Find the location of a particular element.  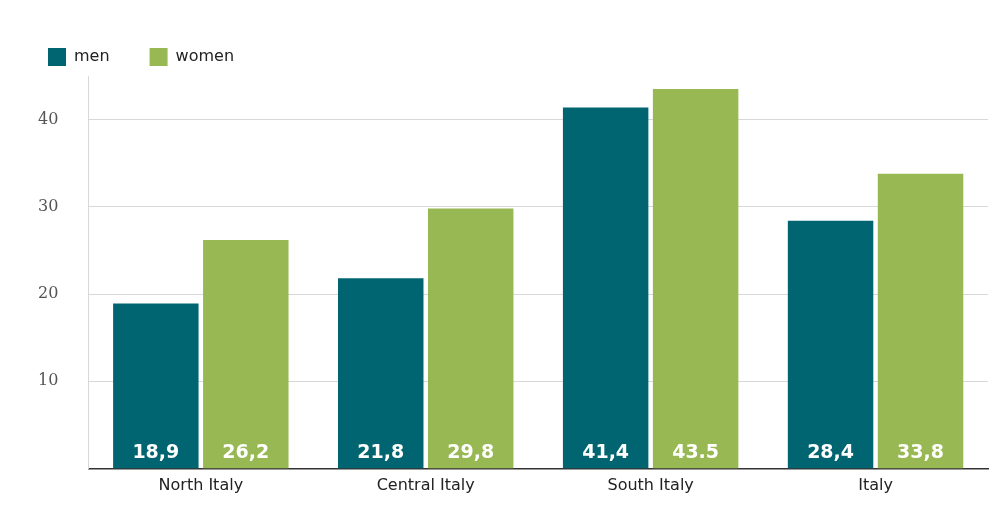

x-tick-label: South Italy is located at coordinates (650, 485).